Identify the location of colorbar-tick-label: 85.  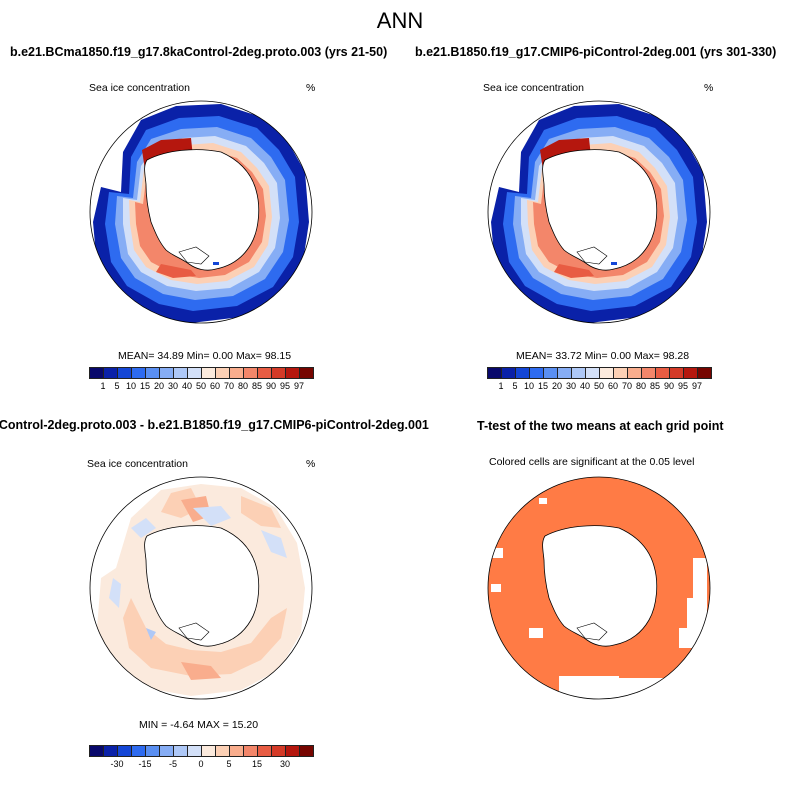
(257, 386).